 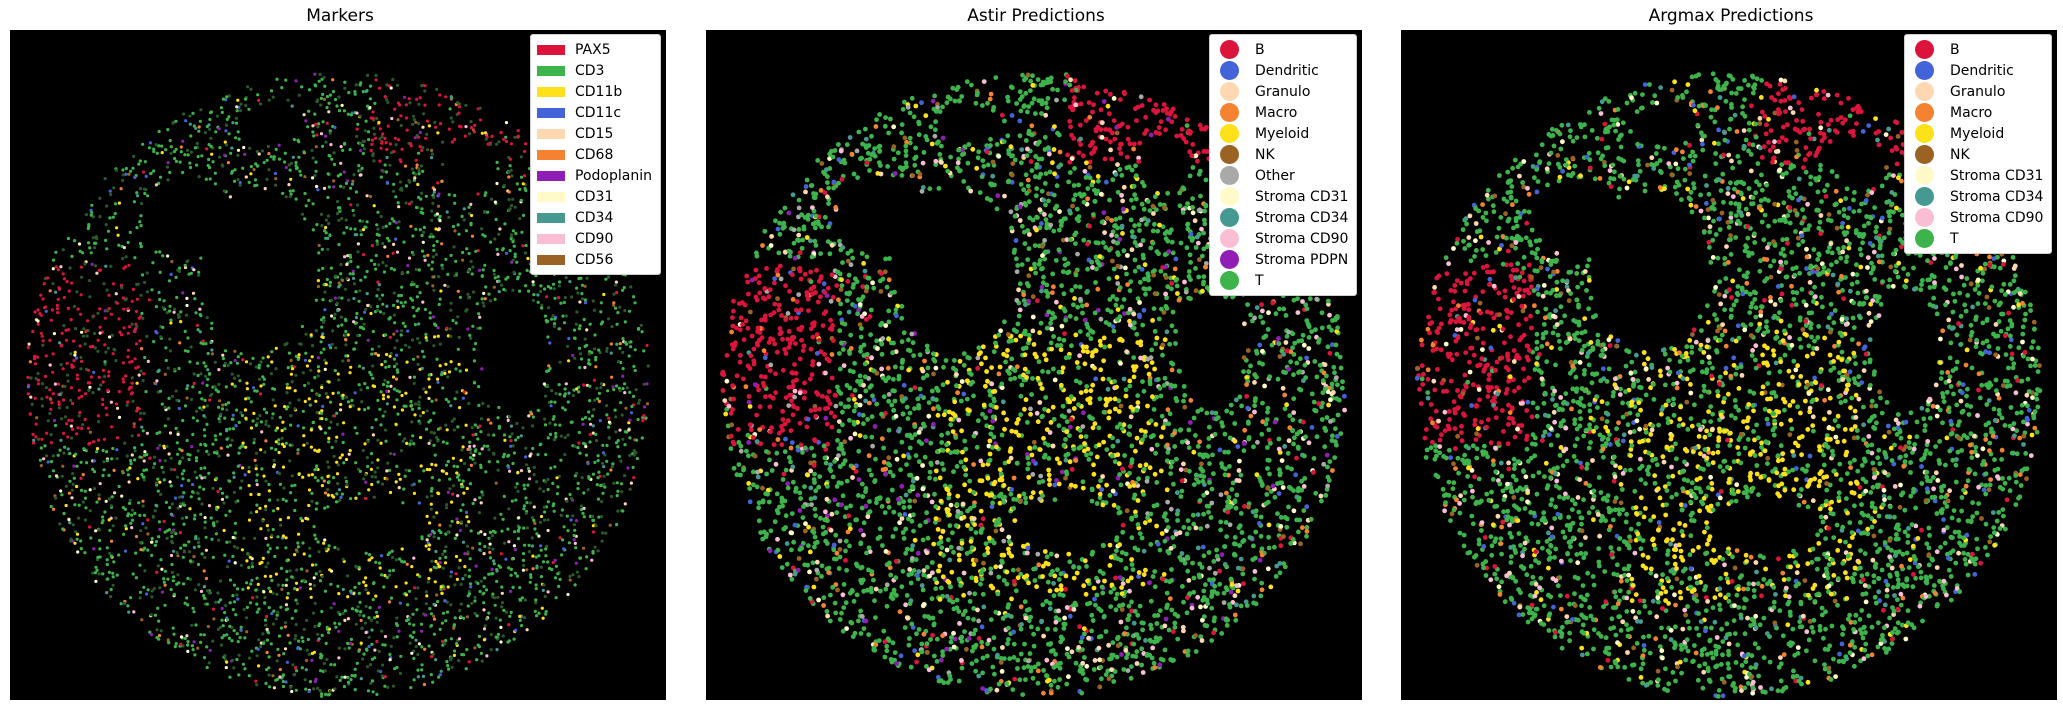 What do you see at coordinates (551, 112) in the screenshot?
I see `legend-swatch` at bounding box center [551, 112].